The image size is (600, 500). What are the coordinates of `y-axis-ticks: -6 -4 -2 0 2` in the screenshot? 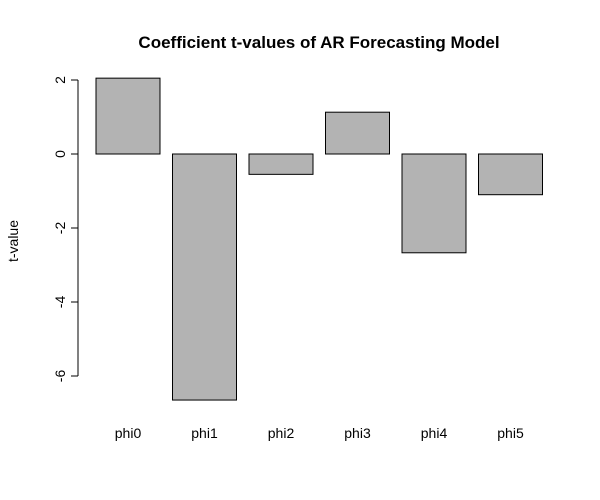 It's located at (65, 229).